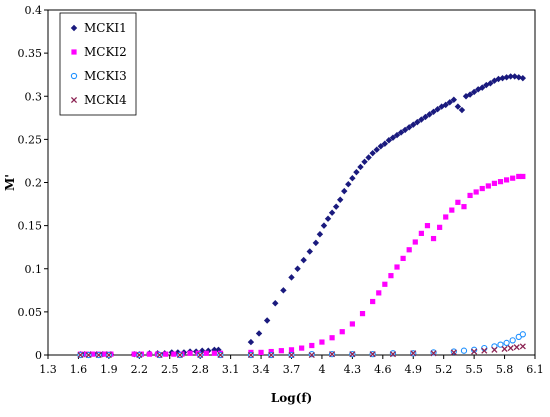  I want to click on x-tick-label: 5.5, so click(474, 369).